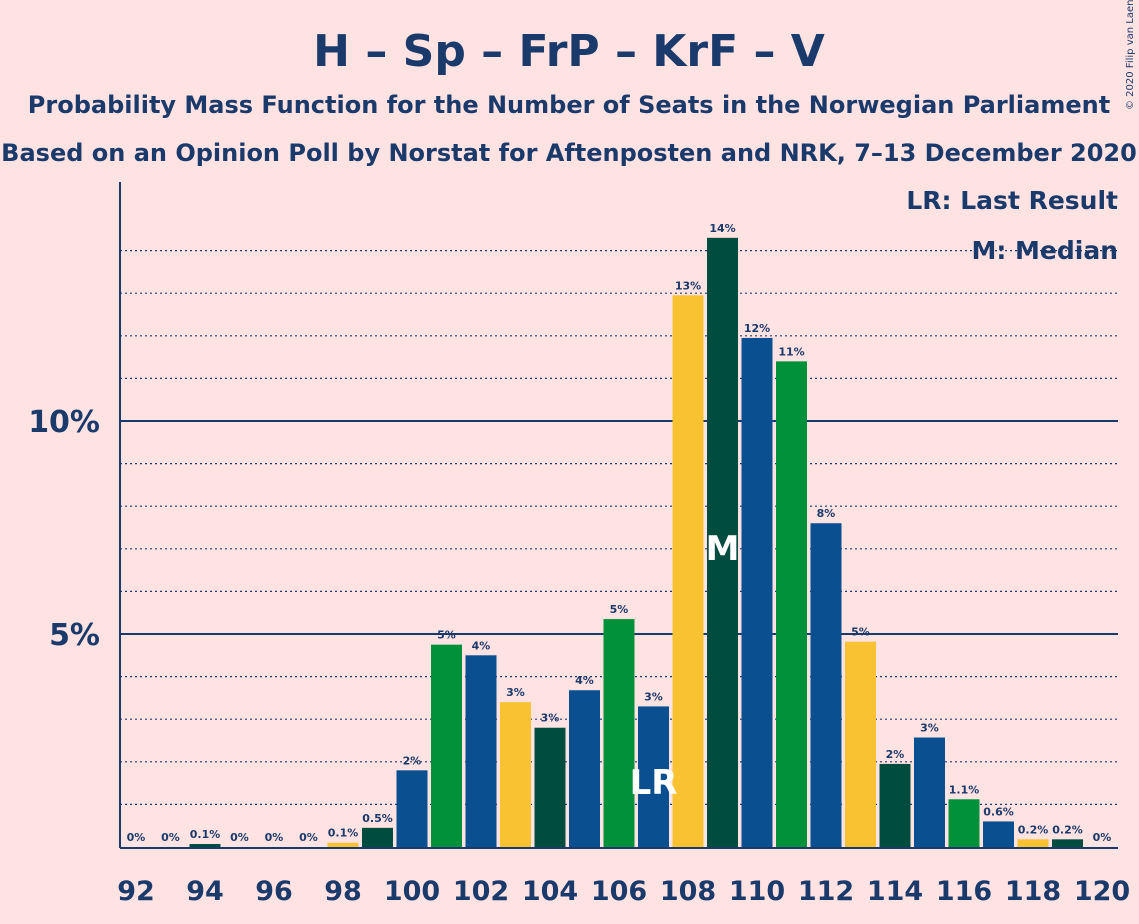  I want to click on bar-label-120: 0%, so click(1102, 837).